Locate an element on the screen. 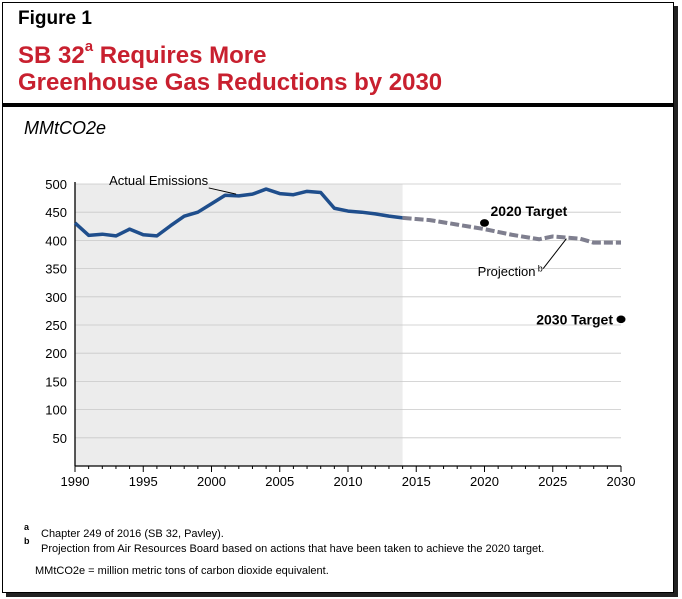 The height and width of the screenshot is (599, 682). footnote-a: Chapter 249 of 2016 (SB 32, Pavley). is located at coordinates (132, 534).